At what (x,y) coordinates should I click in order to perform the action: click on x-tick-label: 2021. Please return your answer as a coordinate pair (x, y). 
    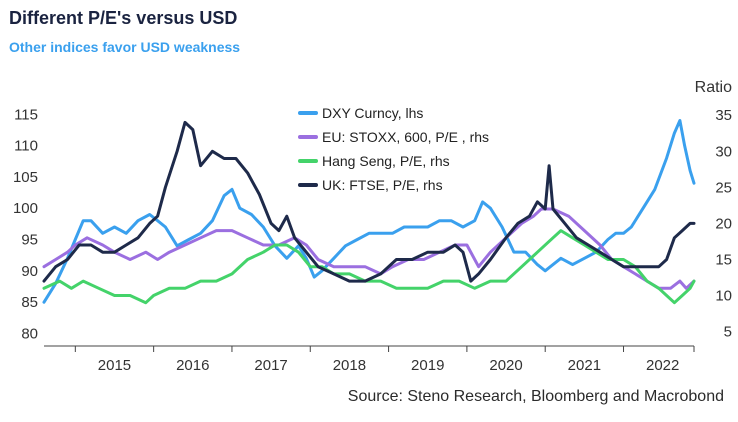
    Looking at the image, I should click on (584, 365).